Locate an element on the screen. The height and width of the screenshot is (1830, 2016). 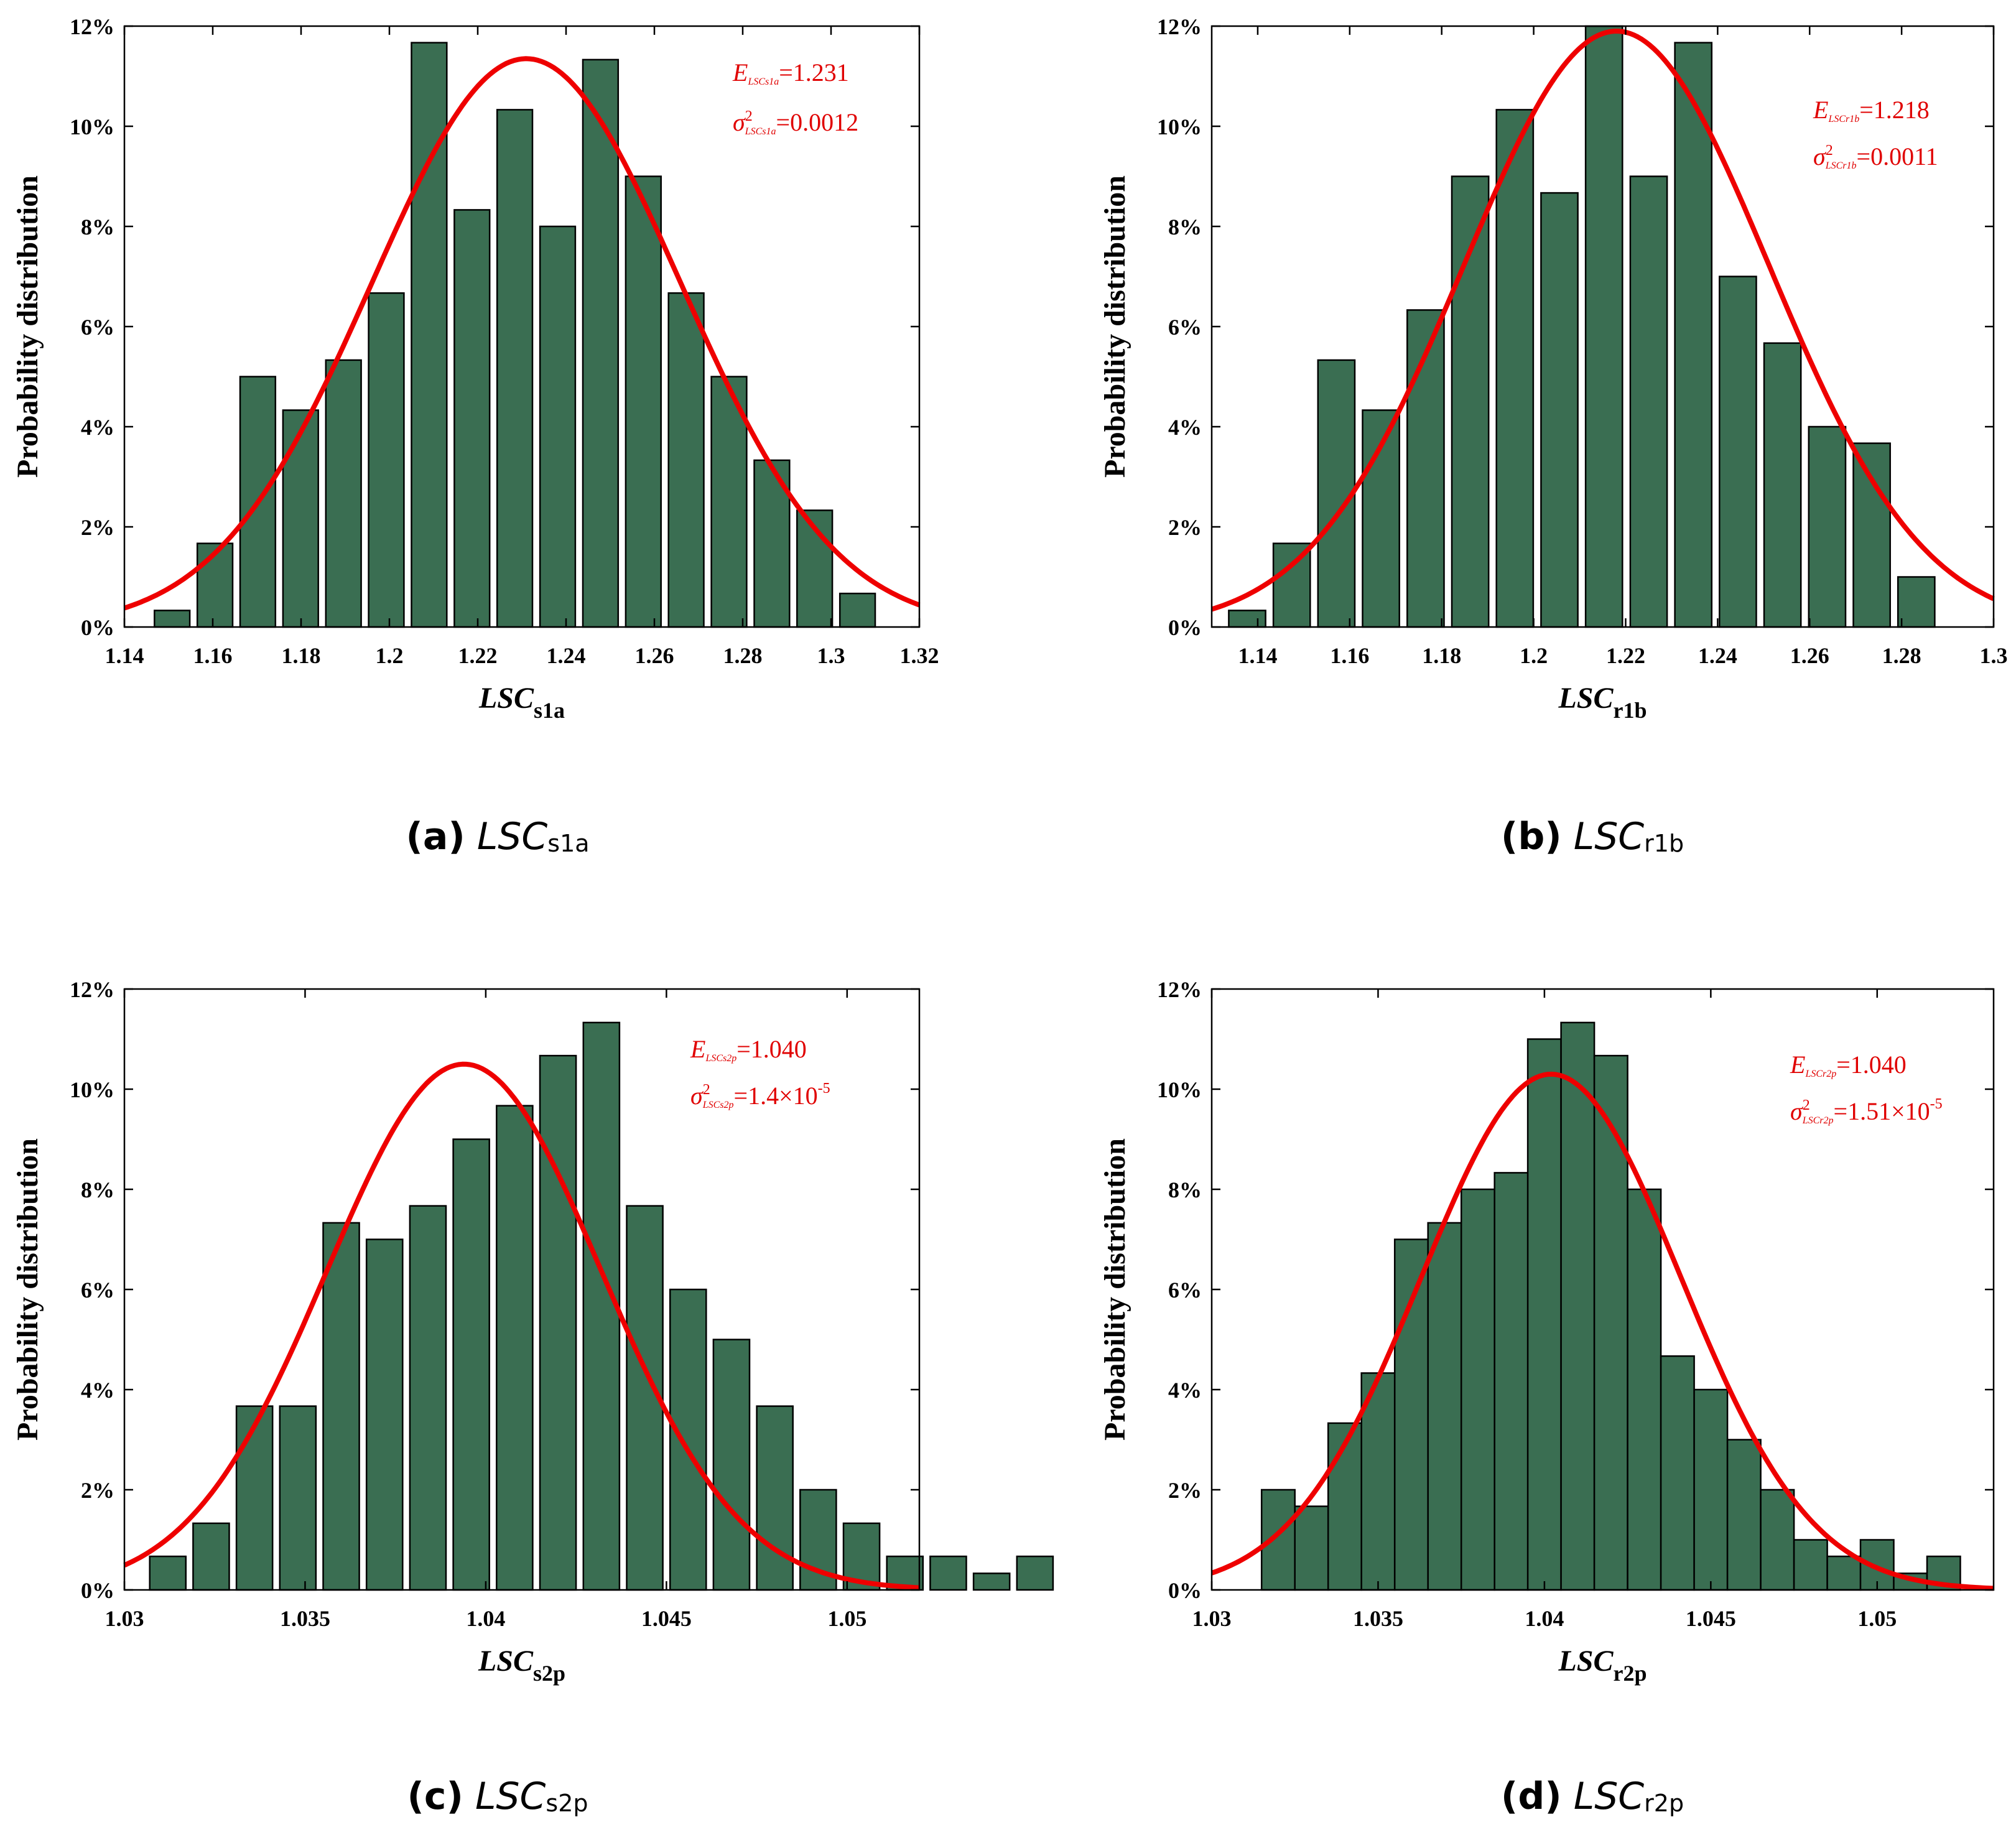
bars is located at coordinates (601, 1306).